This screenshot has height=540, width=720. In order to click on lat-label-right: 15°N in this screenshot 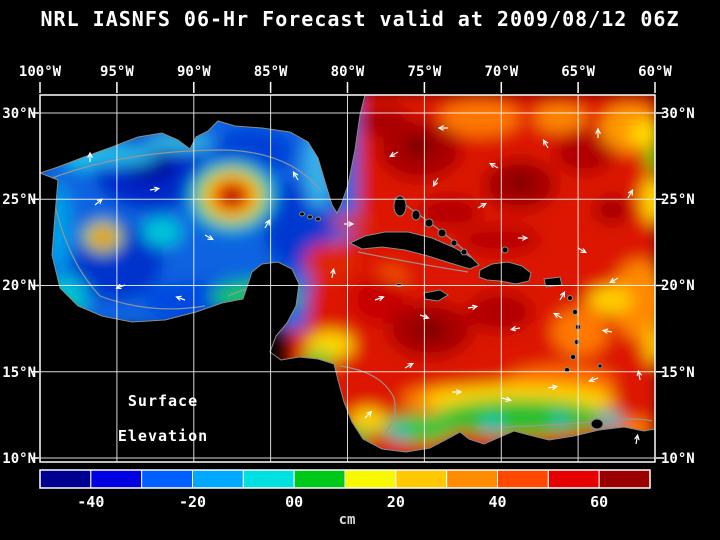, I will do `click(678, 373)`.